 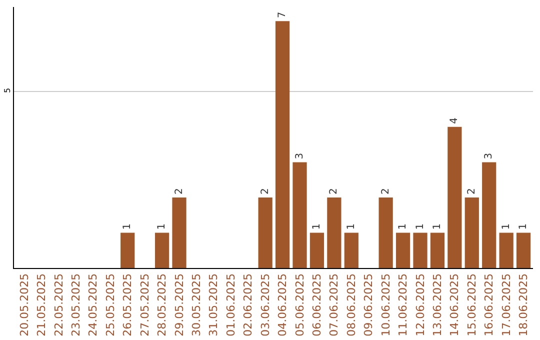 What do you see at coordinates (454, 121) in the screenshot?
I see `data-label: 4` at bounding box center [454, 121].